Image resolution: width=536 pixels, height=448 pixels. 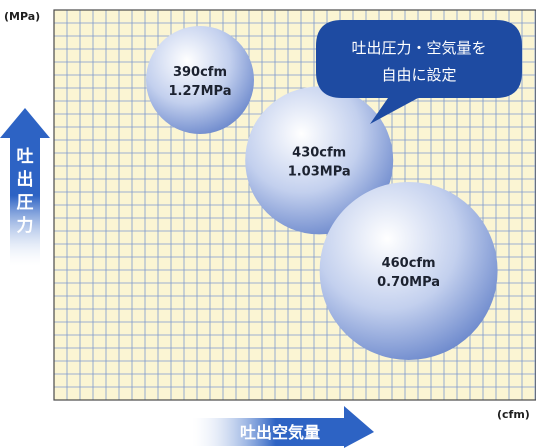 What do you see at coordinates (25, 191) in the screenshot?
I see `y-axis-label: 吐出圧力` at bounding box center [25, 191].